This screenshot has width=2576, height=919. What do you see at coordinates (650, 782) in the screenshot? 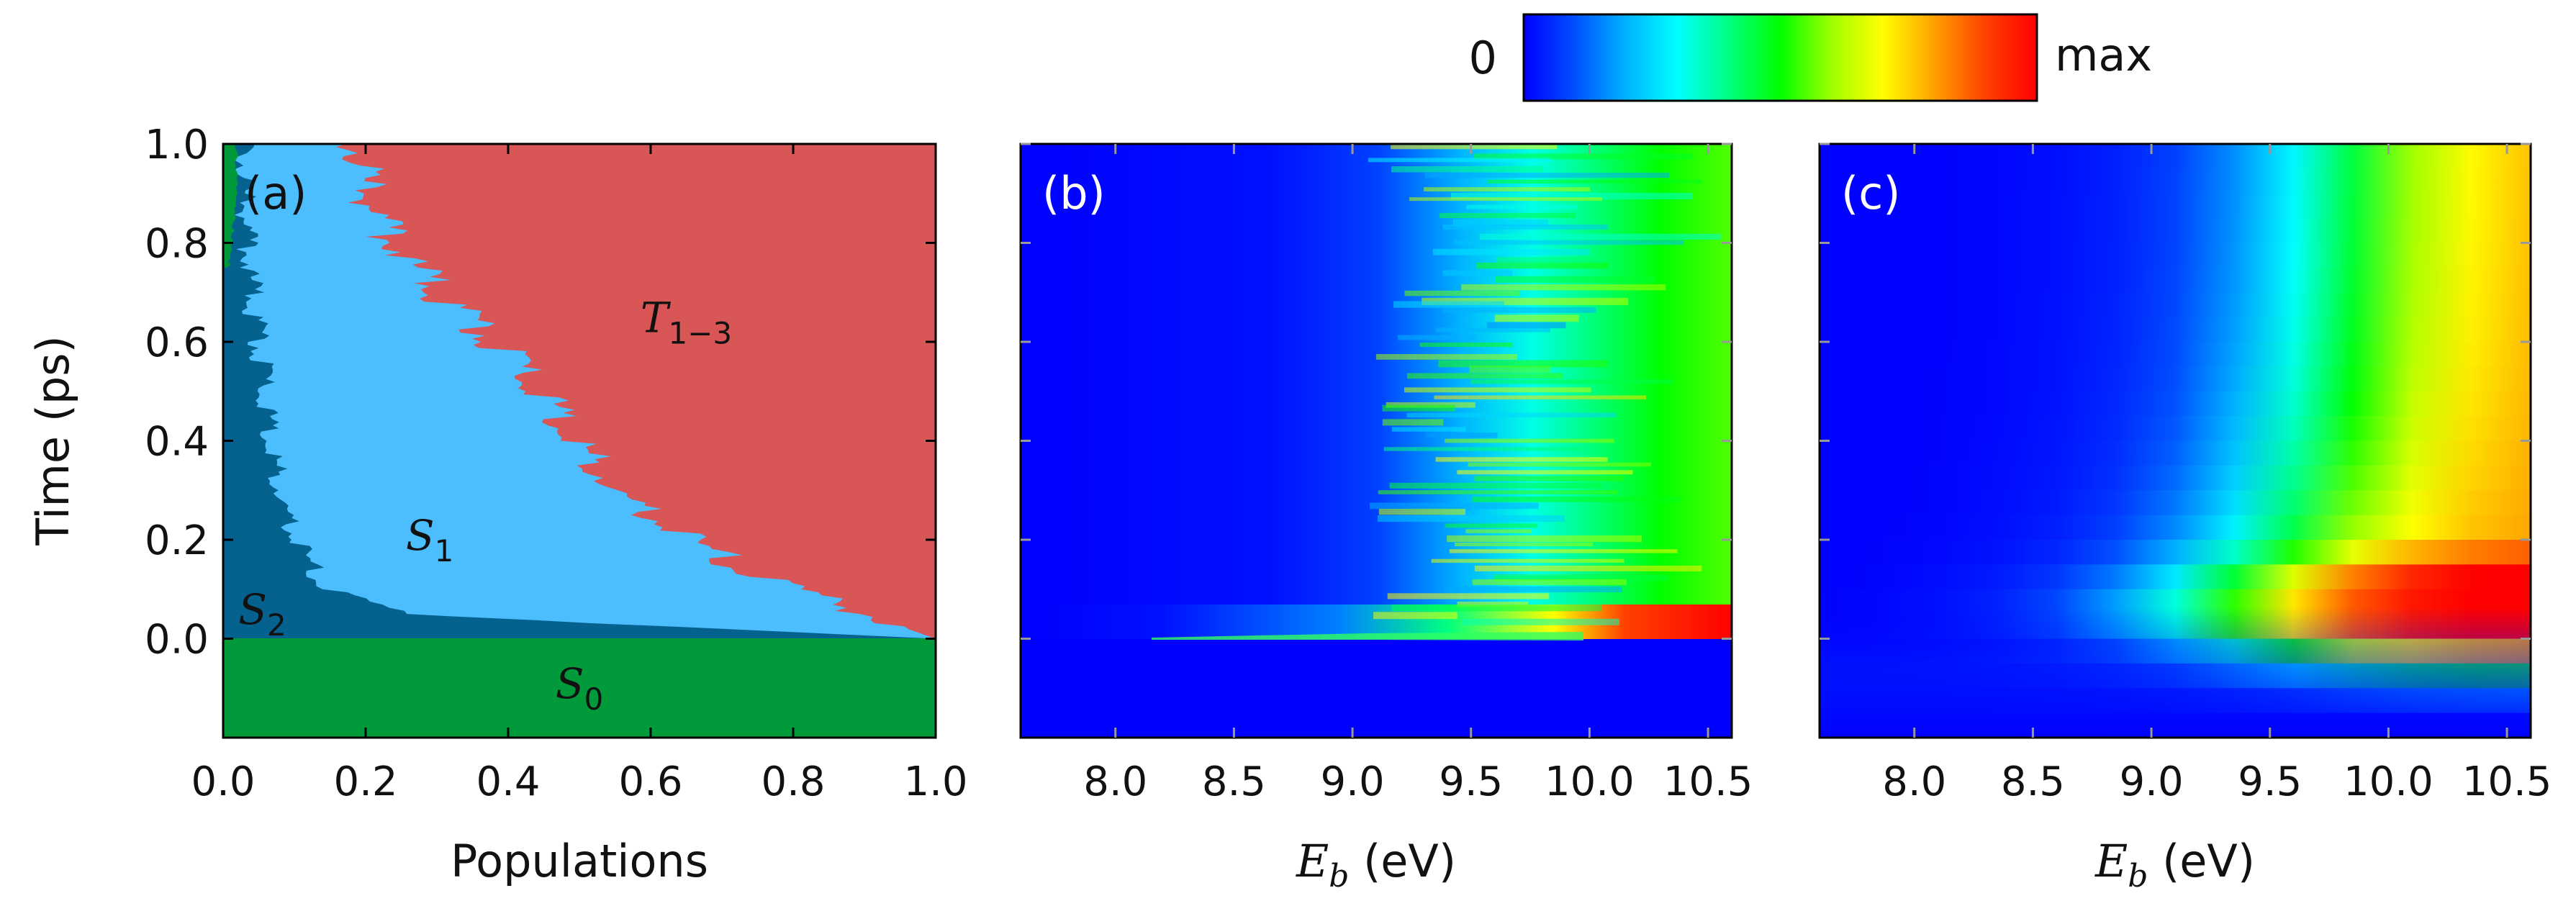
I see `x-tick-label: 0.6` at bounding box center [650, 782].